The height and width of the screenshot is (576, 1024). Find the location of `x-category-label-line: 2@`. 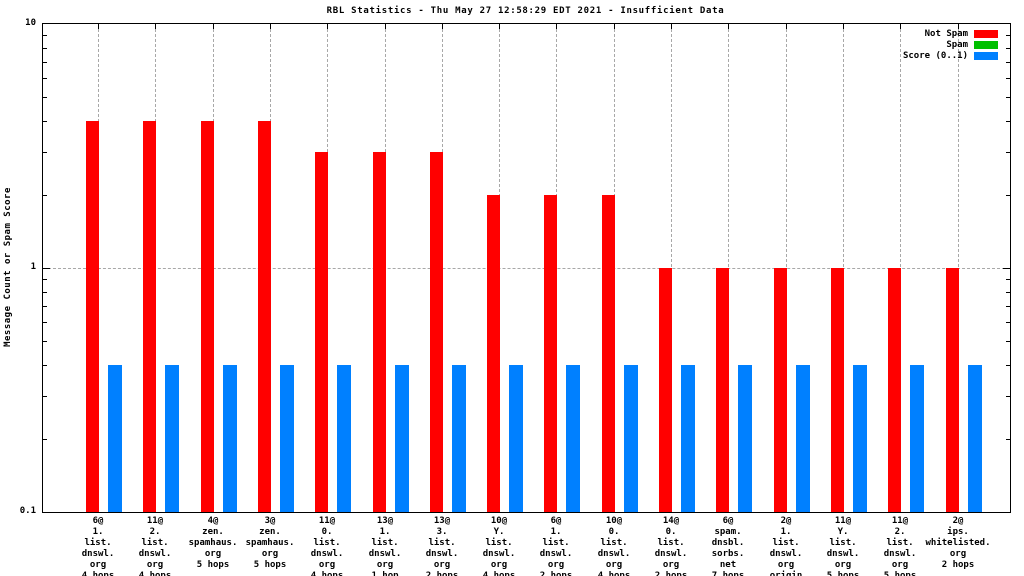

x-category-label-line: 2@ is located at coordinates (786, 521).